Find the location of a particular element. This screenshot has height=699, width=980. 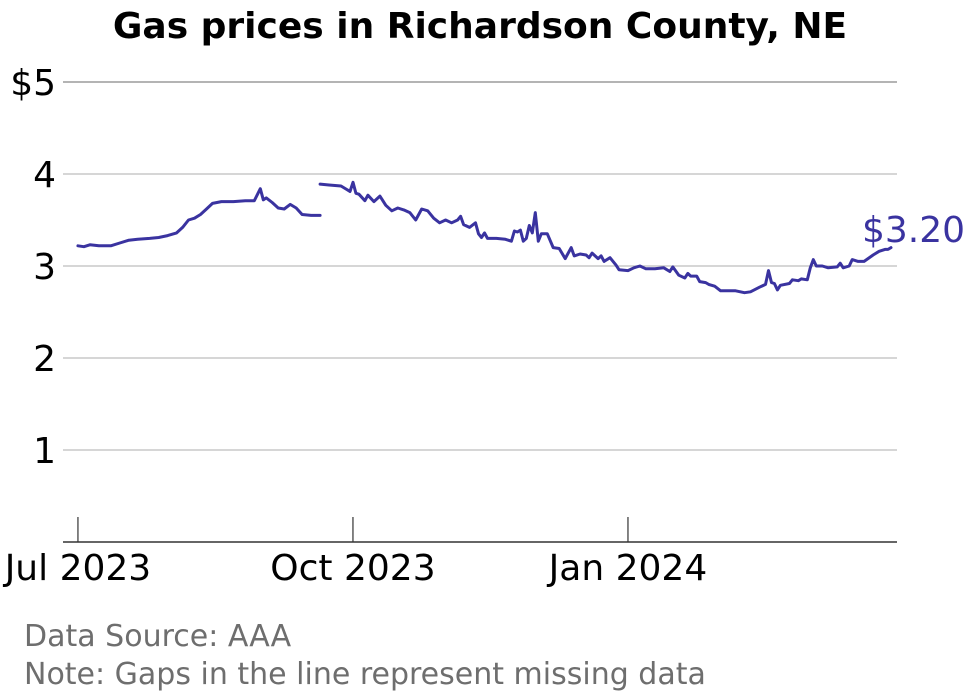

chart-title: Gas prices in Richardson County, NE is located at coordinates (480, 26).